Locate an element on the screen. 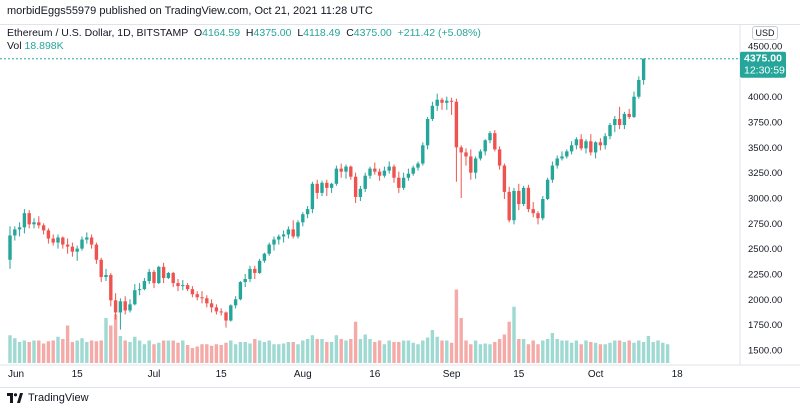 The width and height of the screenshot is (800, 411). time-tick-label: Jul is located at coordinates (154, 374).